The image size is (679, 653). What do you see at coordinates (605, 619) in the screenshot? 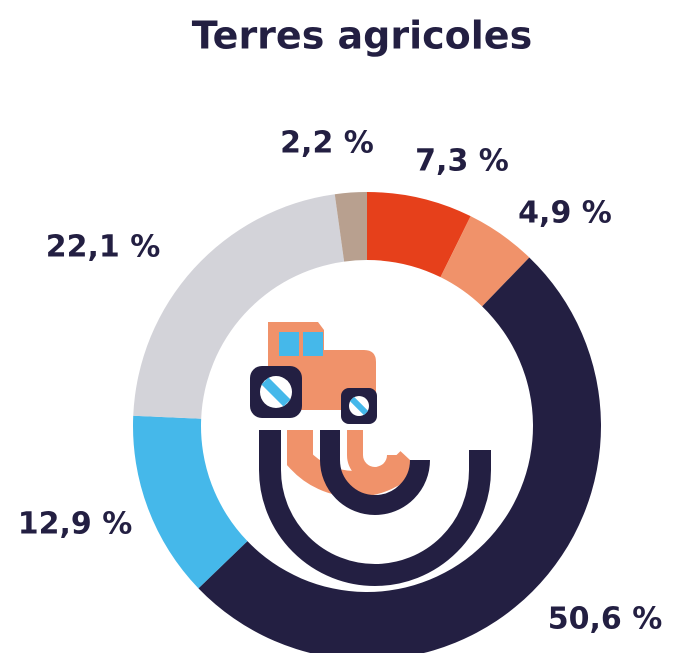
I see `value-label: 50,6 %` at bounding box center [605, 619].